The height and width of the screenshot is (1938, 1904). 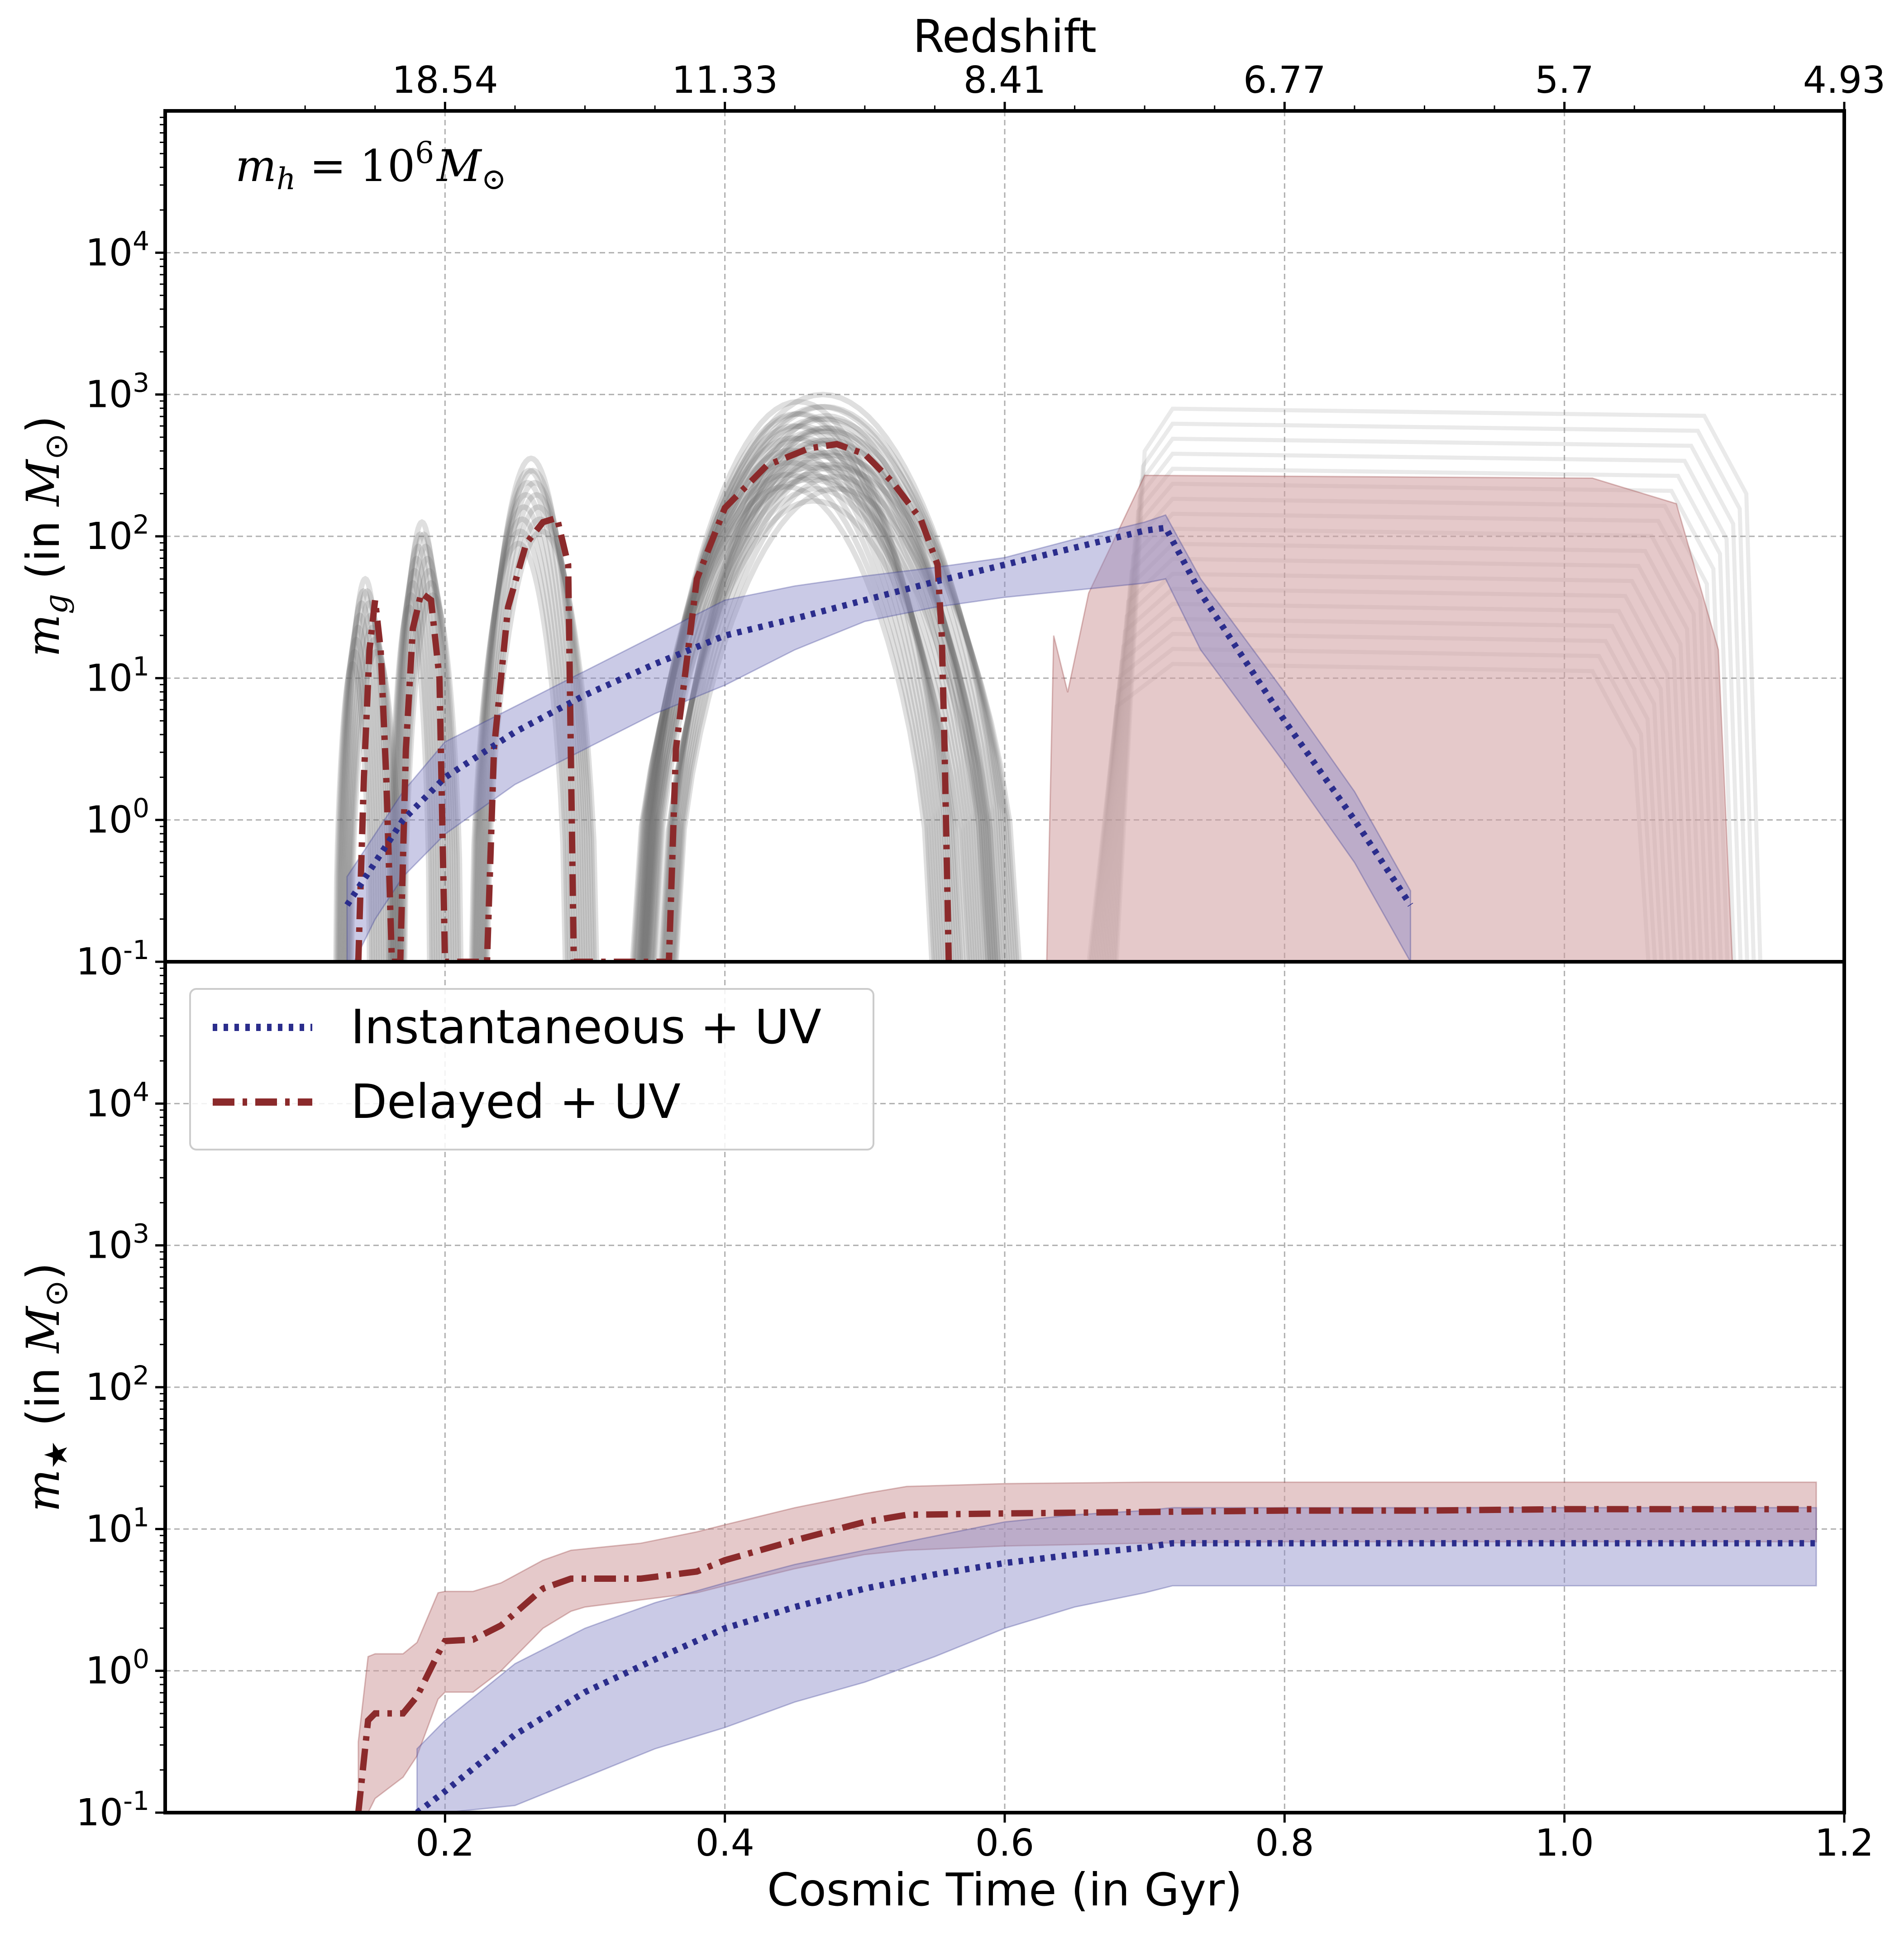 I want to click on delayed-band-plateau, so click(x=1389, y=718).